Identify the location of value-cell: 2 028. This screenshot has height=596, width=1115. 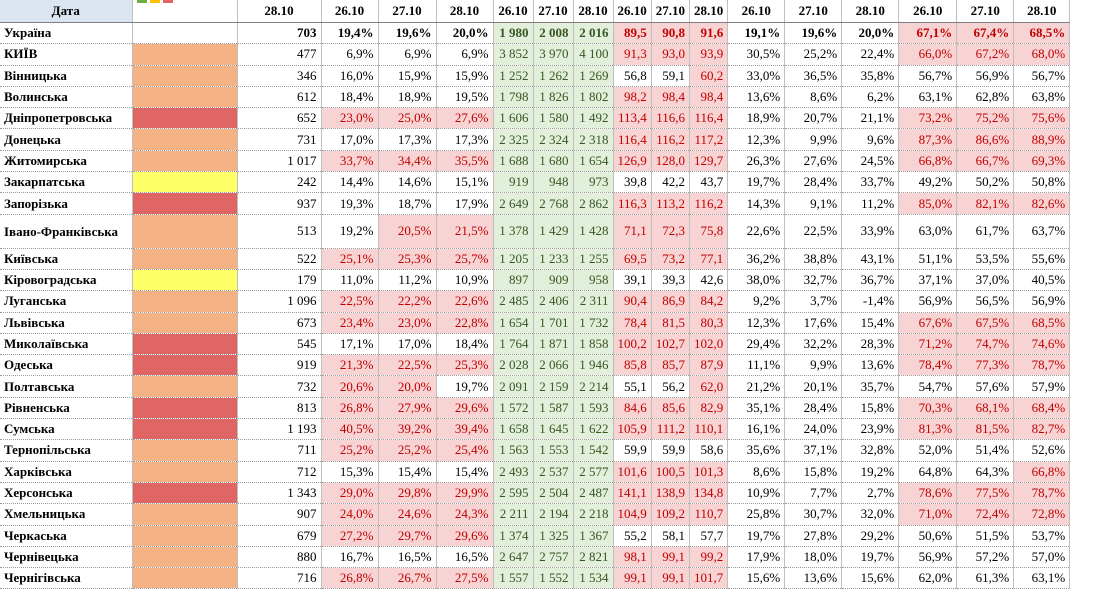
(513, 365).